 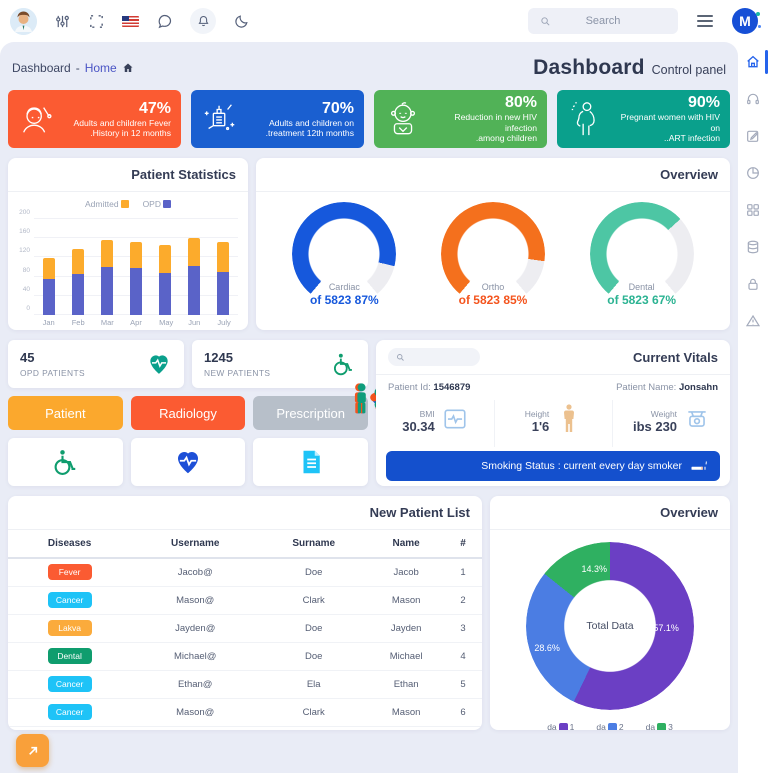 I want to click on donut-legend-item: da 1, so click(x=561, y=726).